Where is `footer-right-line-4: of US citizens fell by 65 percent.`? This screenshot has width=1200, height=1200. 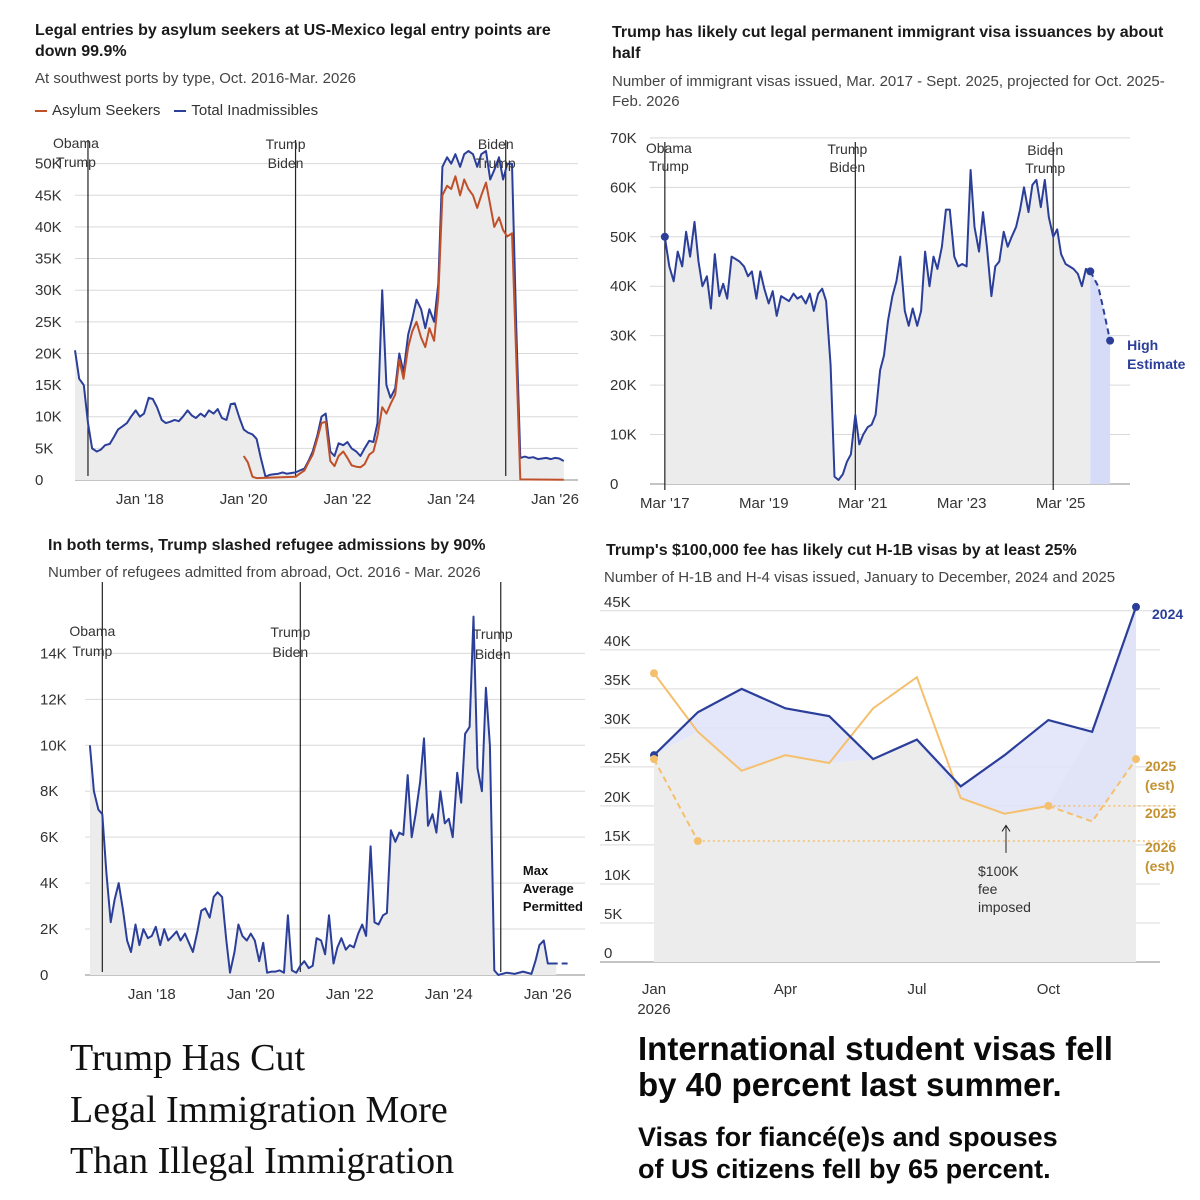 footer-right-line-4: of US citizens fell by 65 percent. is located at coordinates (844, 1169).